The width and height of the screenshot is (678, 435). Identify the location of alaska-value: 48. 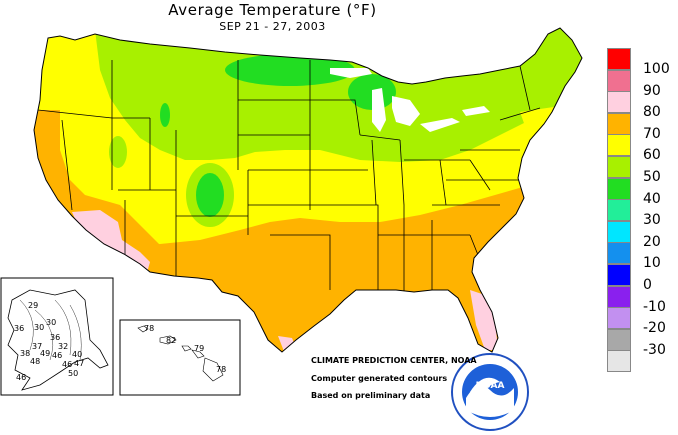
(35, 361).